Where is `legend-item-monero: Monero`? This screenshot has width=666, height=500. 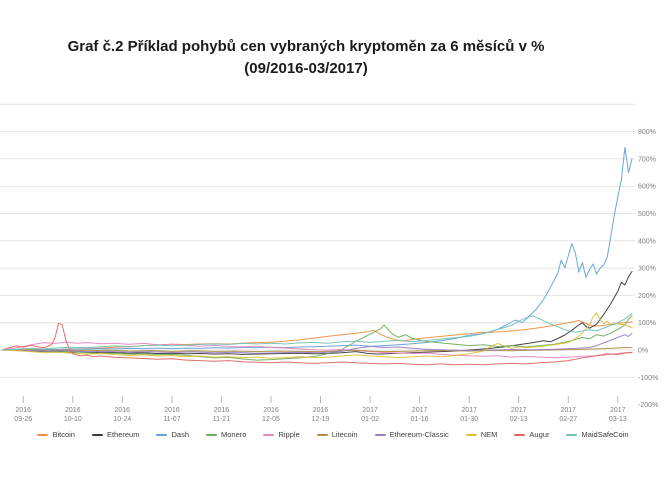
legend-item-monero: Monero is located at coordinates (226, 434).